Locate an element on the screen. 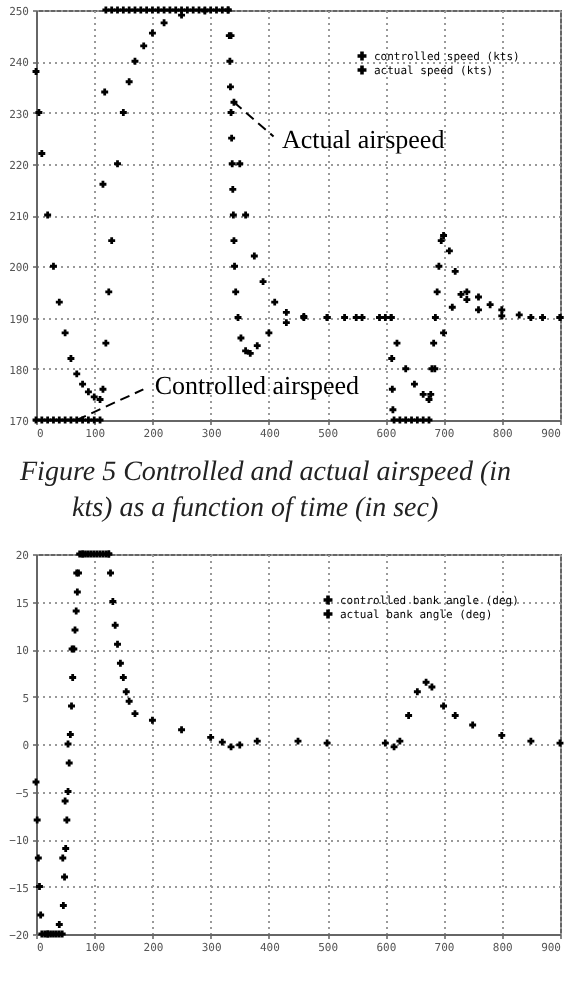 This screenshot has height=994, width=564. annotation: Actual airspeed is located at coordinates (363, 139).